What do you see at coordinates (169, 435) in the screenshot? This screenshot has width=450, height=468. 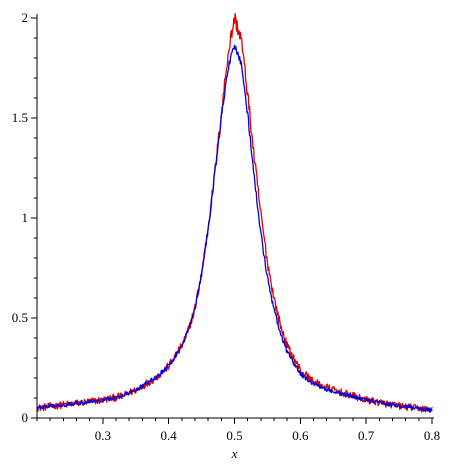 I see `x-tick-label: 0.4` at bounding box center [169, 435].